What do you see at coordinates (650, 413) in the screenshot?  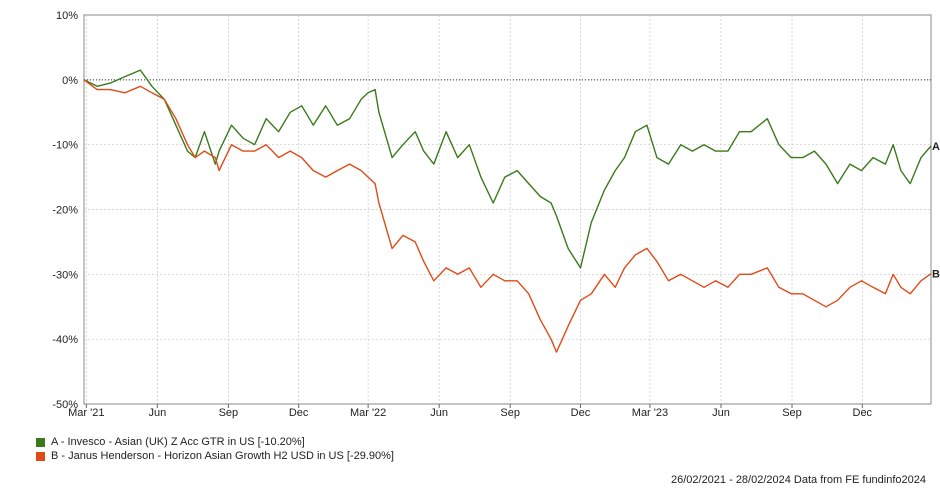 I see `x-tick-label: Mar '23` at bounding box center [650, 413].